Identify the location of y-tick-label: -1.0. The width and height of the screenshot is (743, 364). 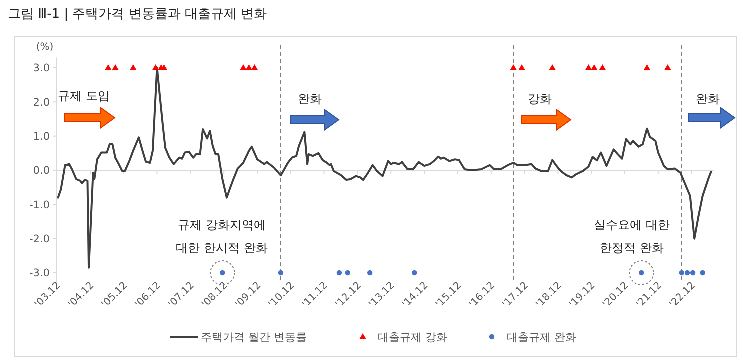
(40, 205).